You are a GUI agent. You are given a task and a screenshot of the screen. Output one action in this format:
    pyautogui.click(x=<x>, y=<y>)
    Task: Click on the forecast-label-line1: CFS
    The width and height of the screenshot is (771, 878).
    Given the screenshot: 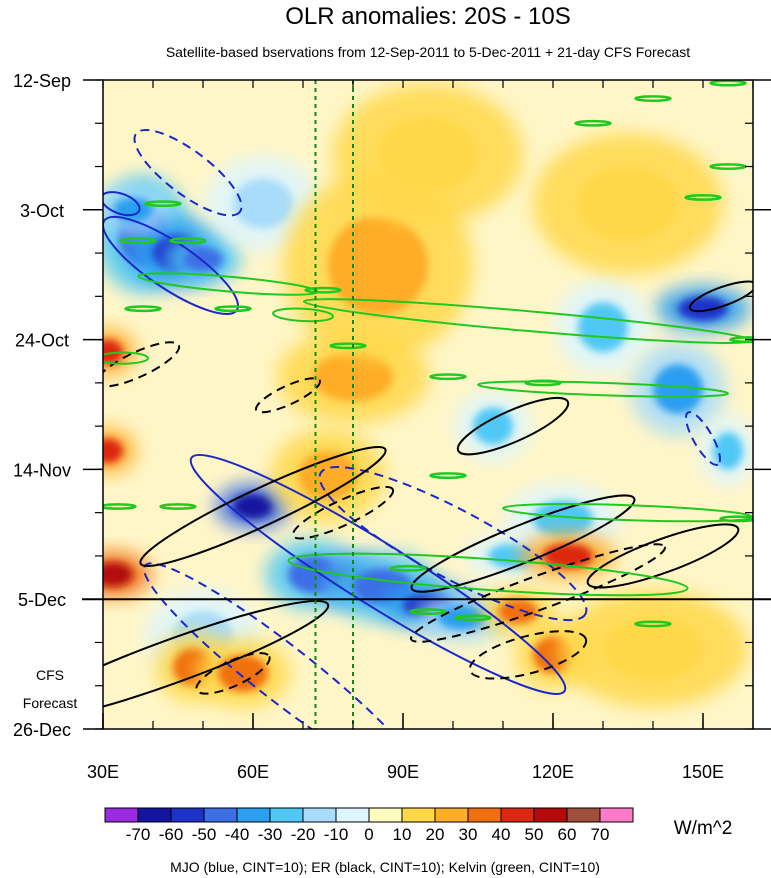 What is the action you would take?
    pyautogui.click(x=50, y=675)
    